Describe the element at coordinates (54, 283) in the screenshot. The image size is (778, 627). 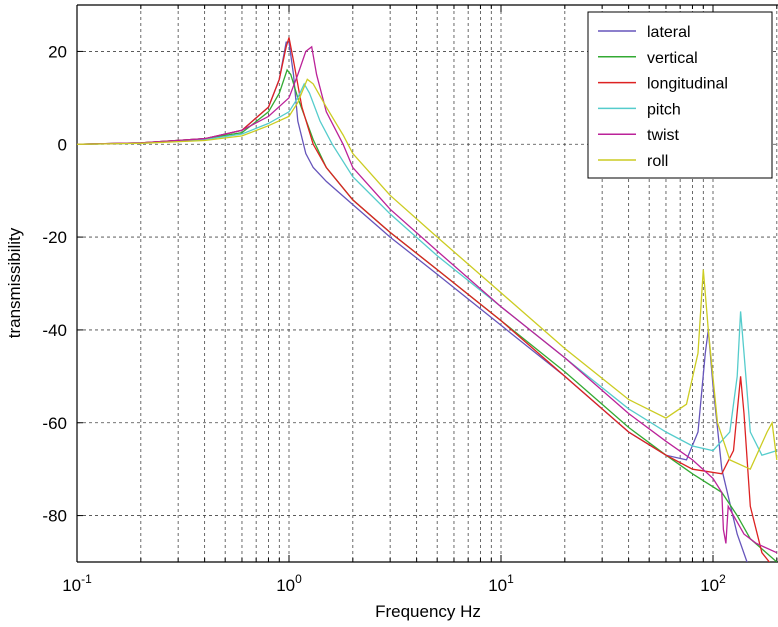
I see `y-tick-labels: 20 0 -20 -40 -60 -80` at that location.